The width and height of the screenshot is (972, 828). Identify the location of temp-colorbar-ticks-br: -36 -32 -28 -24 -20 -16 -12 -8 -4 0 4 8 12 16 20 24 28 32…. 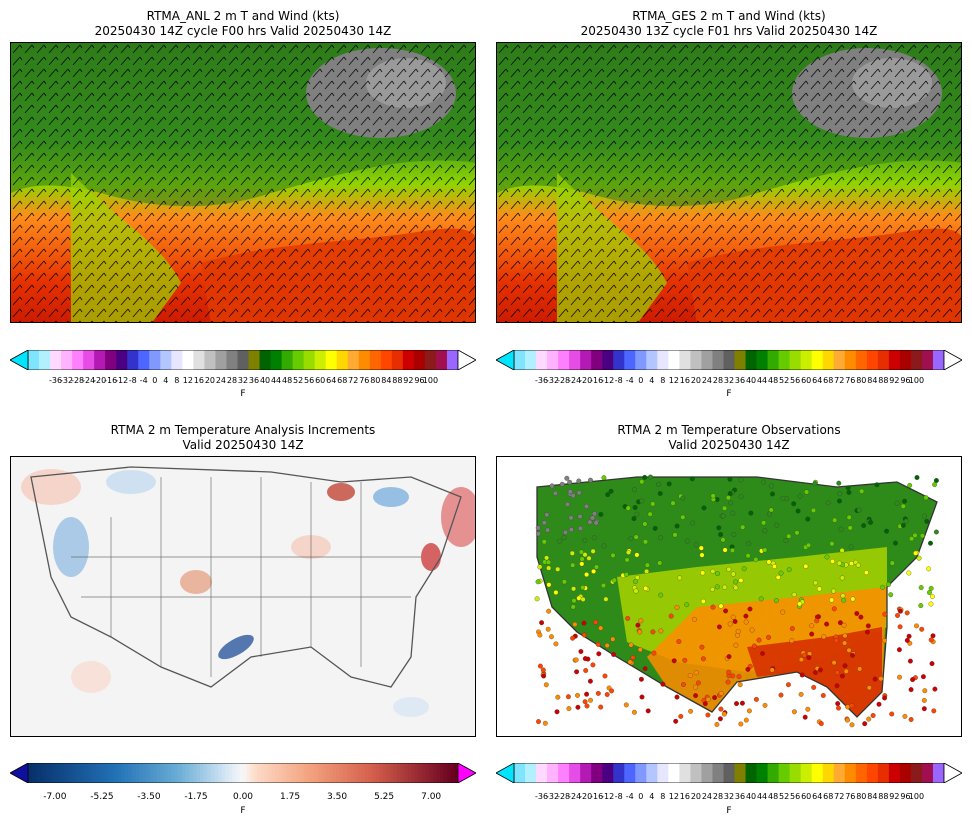
(486, 798).